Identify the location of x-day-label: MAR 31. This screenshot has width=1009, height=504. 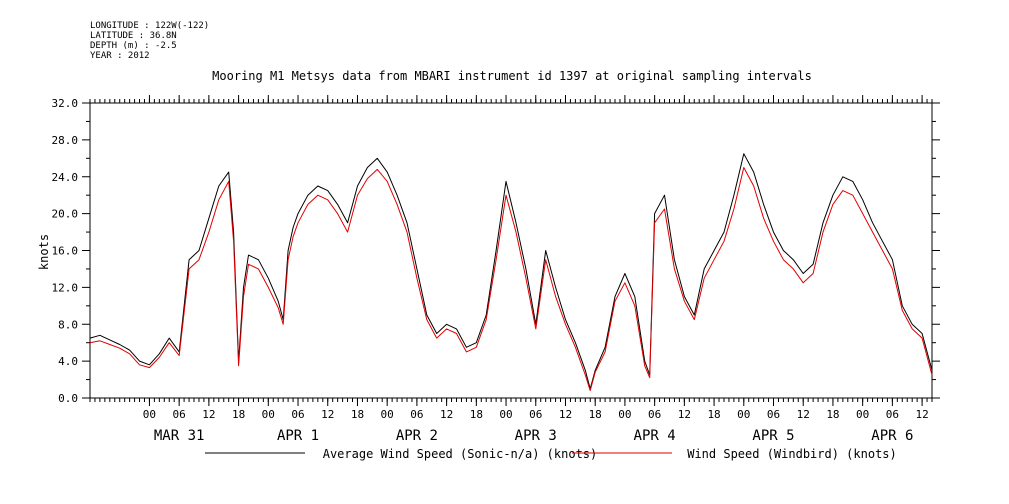
(179, 436).